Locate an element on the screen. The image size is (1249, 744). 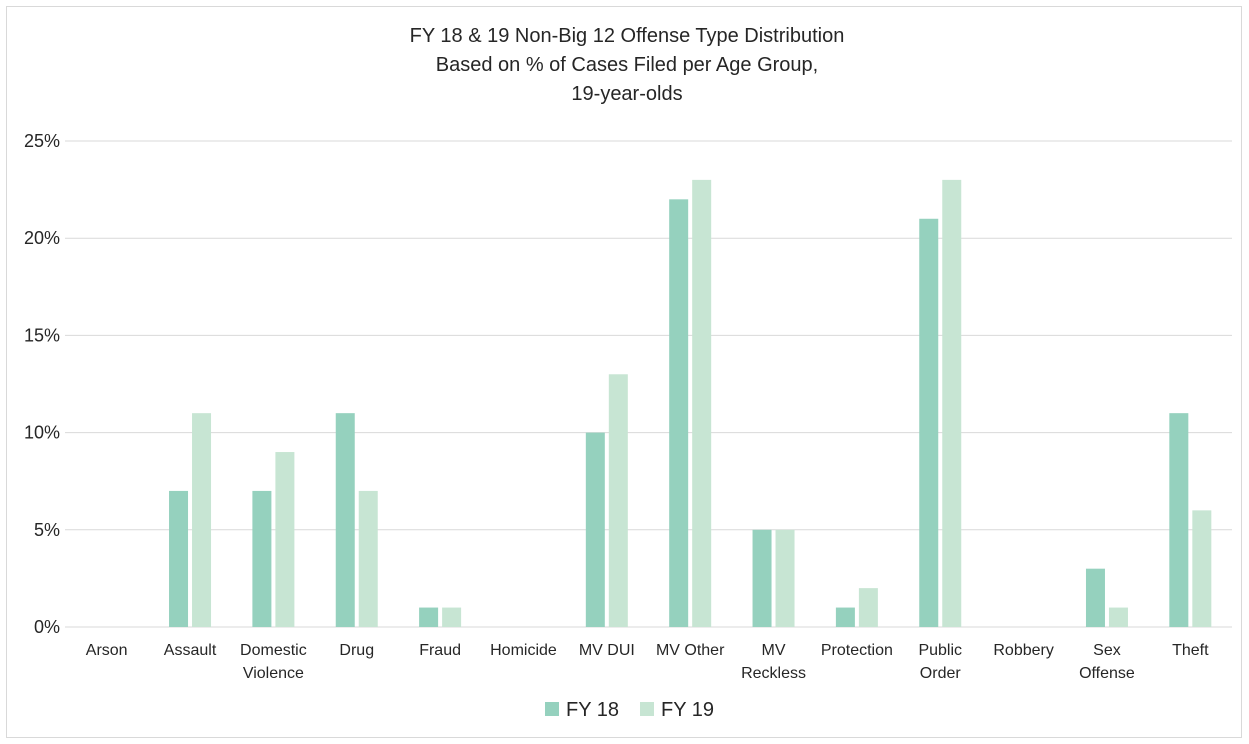
y-tick-label: 25% is located at coordinates (42, 141).